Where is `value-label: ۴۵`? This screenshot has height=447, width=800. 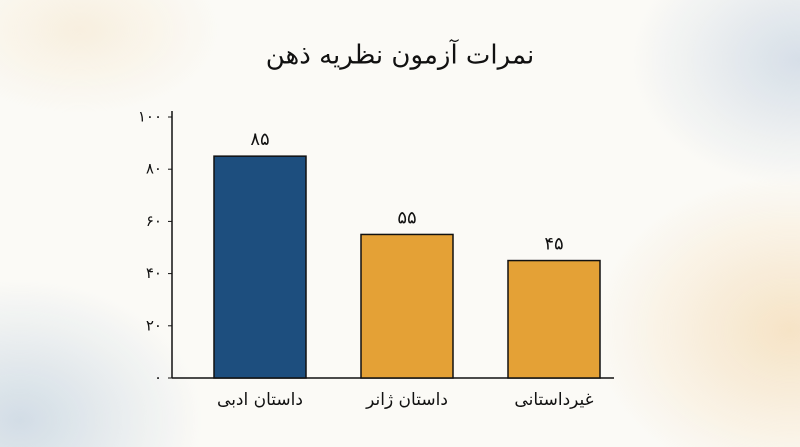
value-label: ۴۵ is located at coordinates (553, 244).